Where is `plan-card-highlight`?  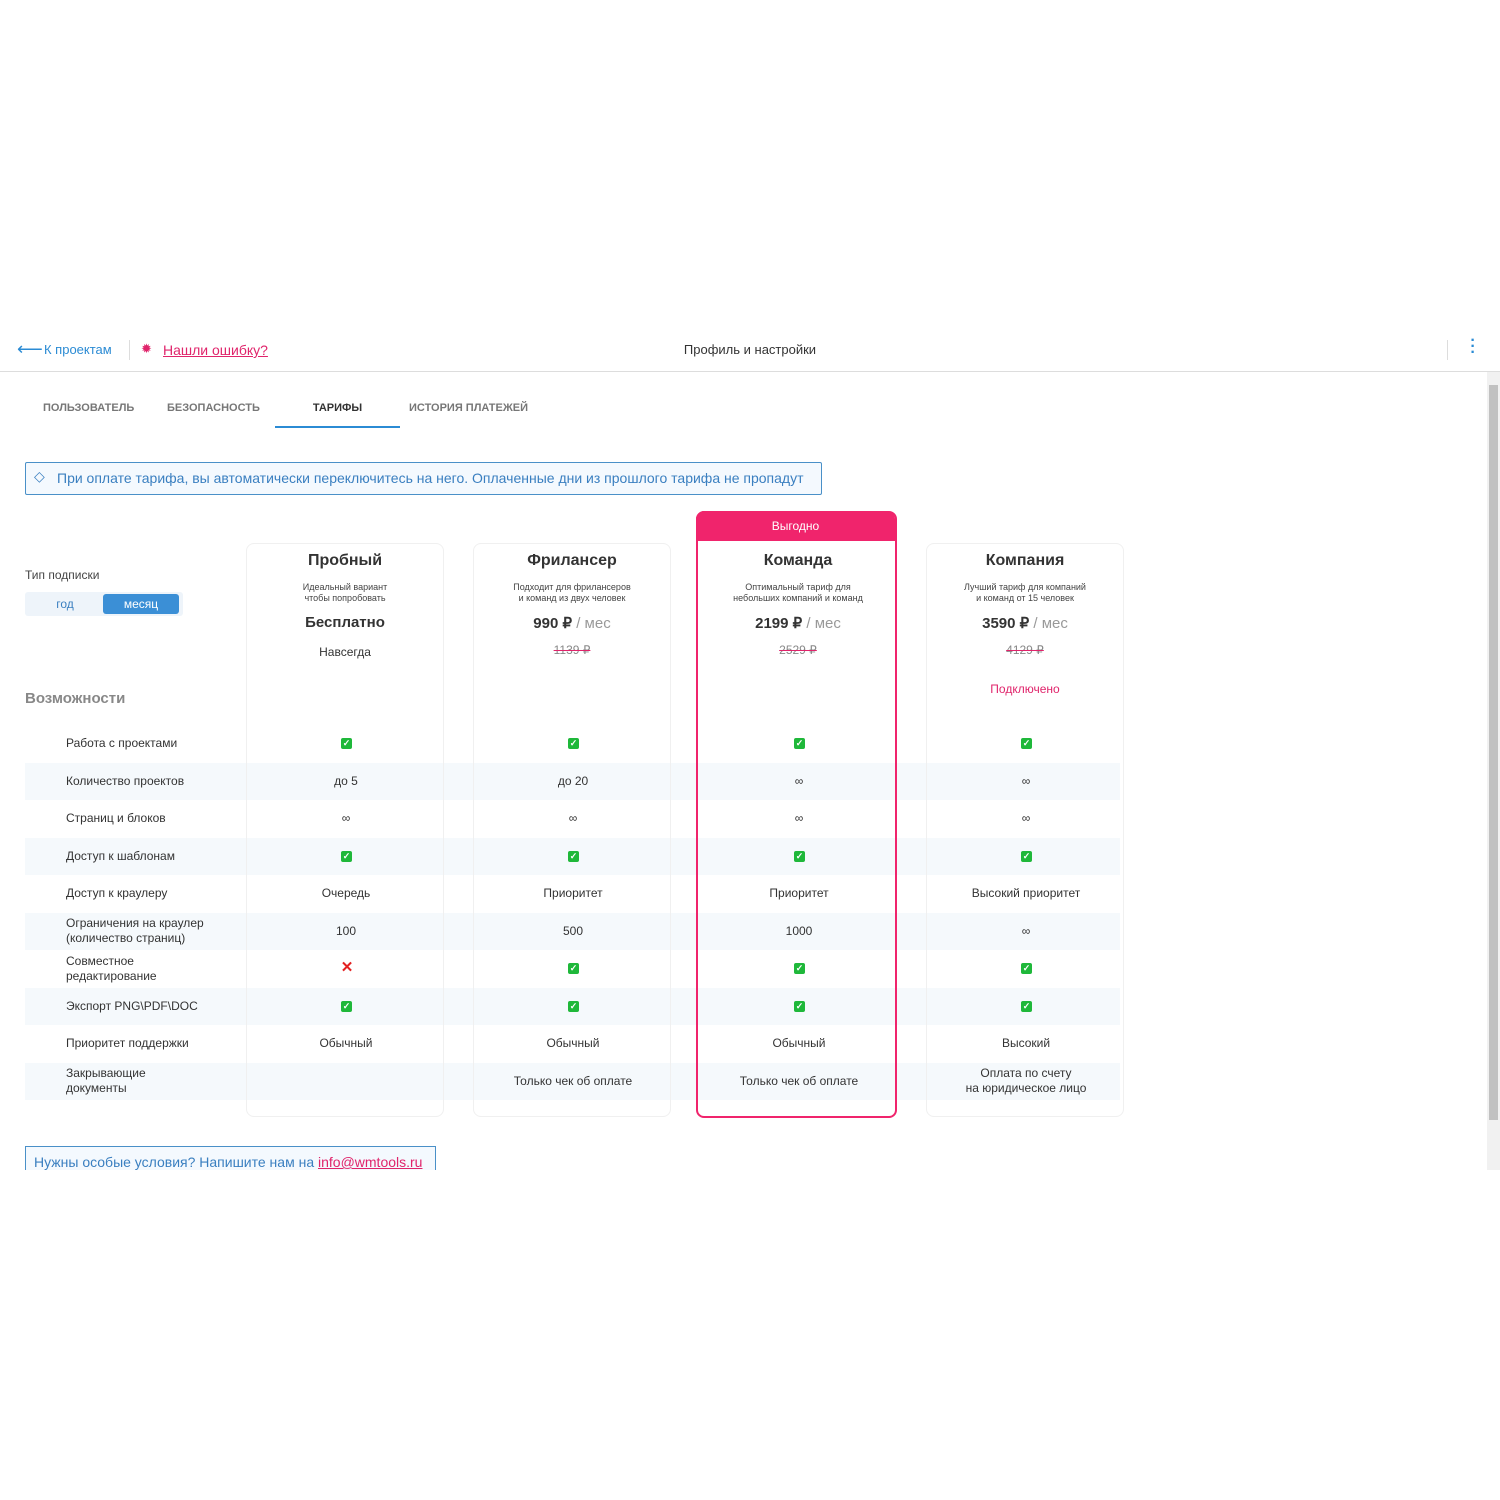 plan-card-highlight is located at coordinates (796, 814).